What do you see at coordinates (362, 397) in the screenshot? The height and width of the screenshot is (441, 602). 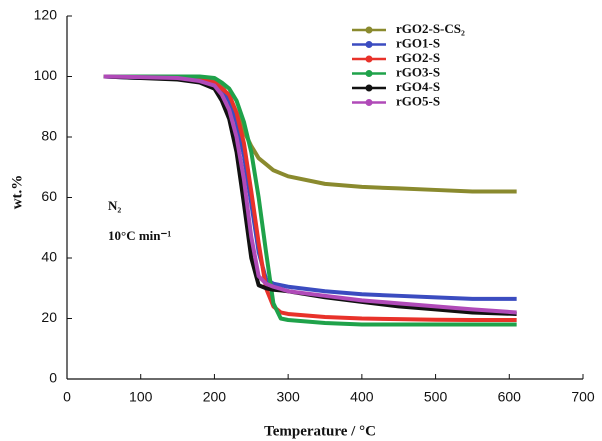 I see `x-tick-label: 400` at bounding box center [362, 397].